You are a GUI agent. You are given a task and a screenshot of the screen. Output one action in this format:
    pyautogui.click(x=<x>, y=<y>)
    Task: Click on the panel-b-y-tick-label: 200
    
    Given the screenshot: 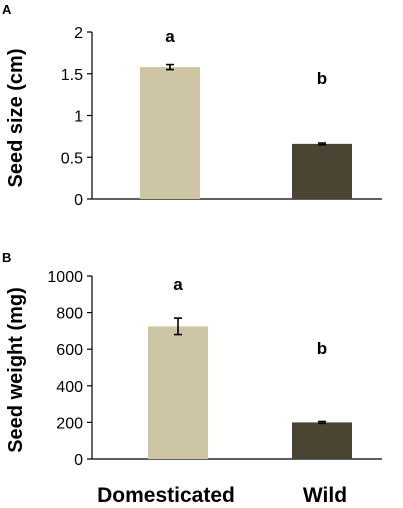 What is the action you would take?
    pyautogui.click(x=69, y=423)
    